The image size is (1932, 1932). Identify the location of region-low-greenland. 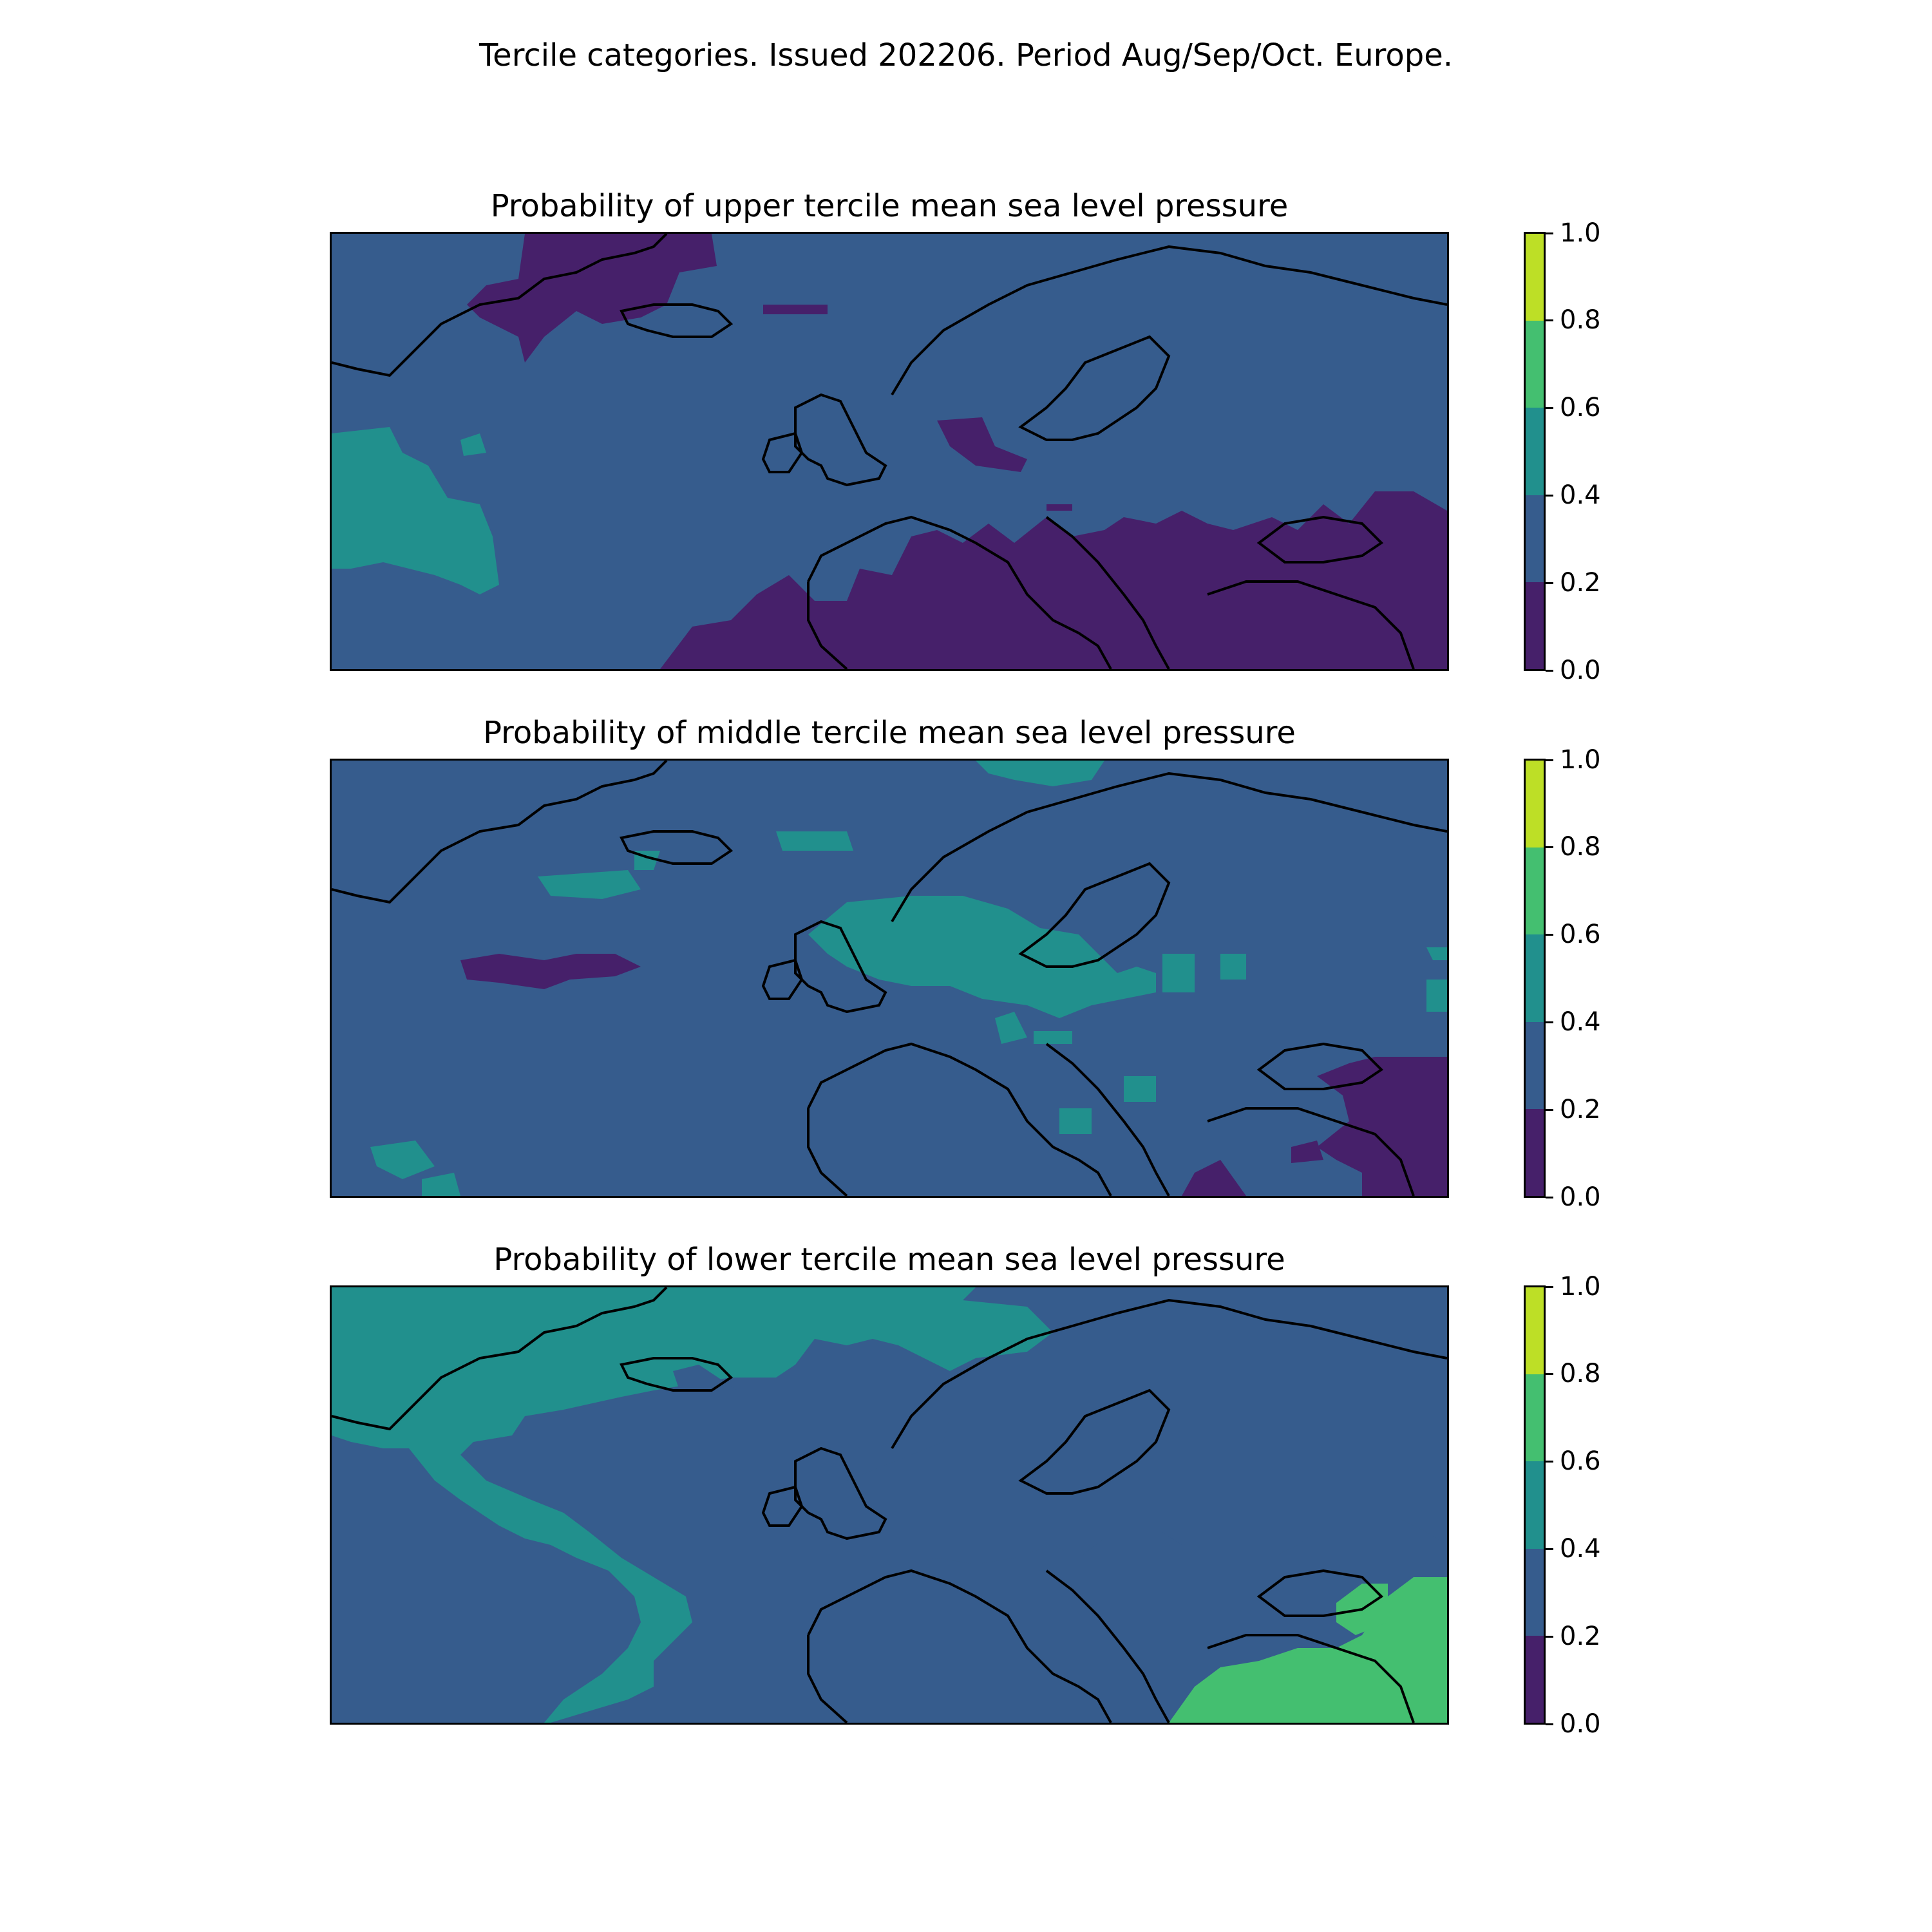
(592, 298).